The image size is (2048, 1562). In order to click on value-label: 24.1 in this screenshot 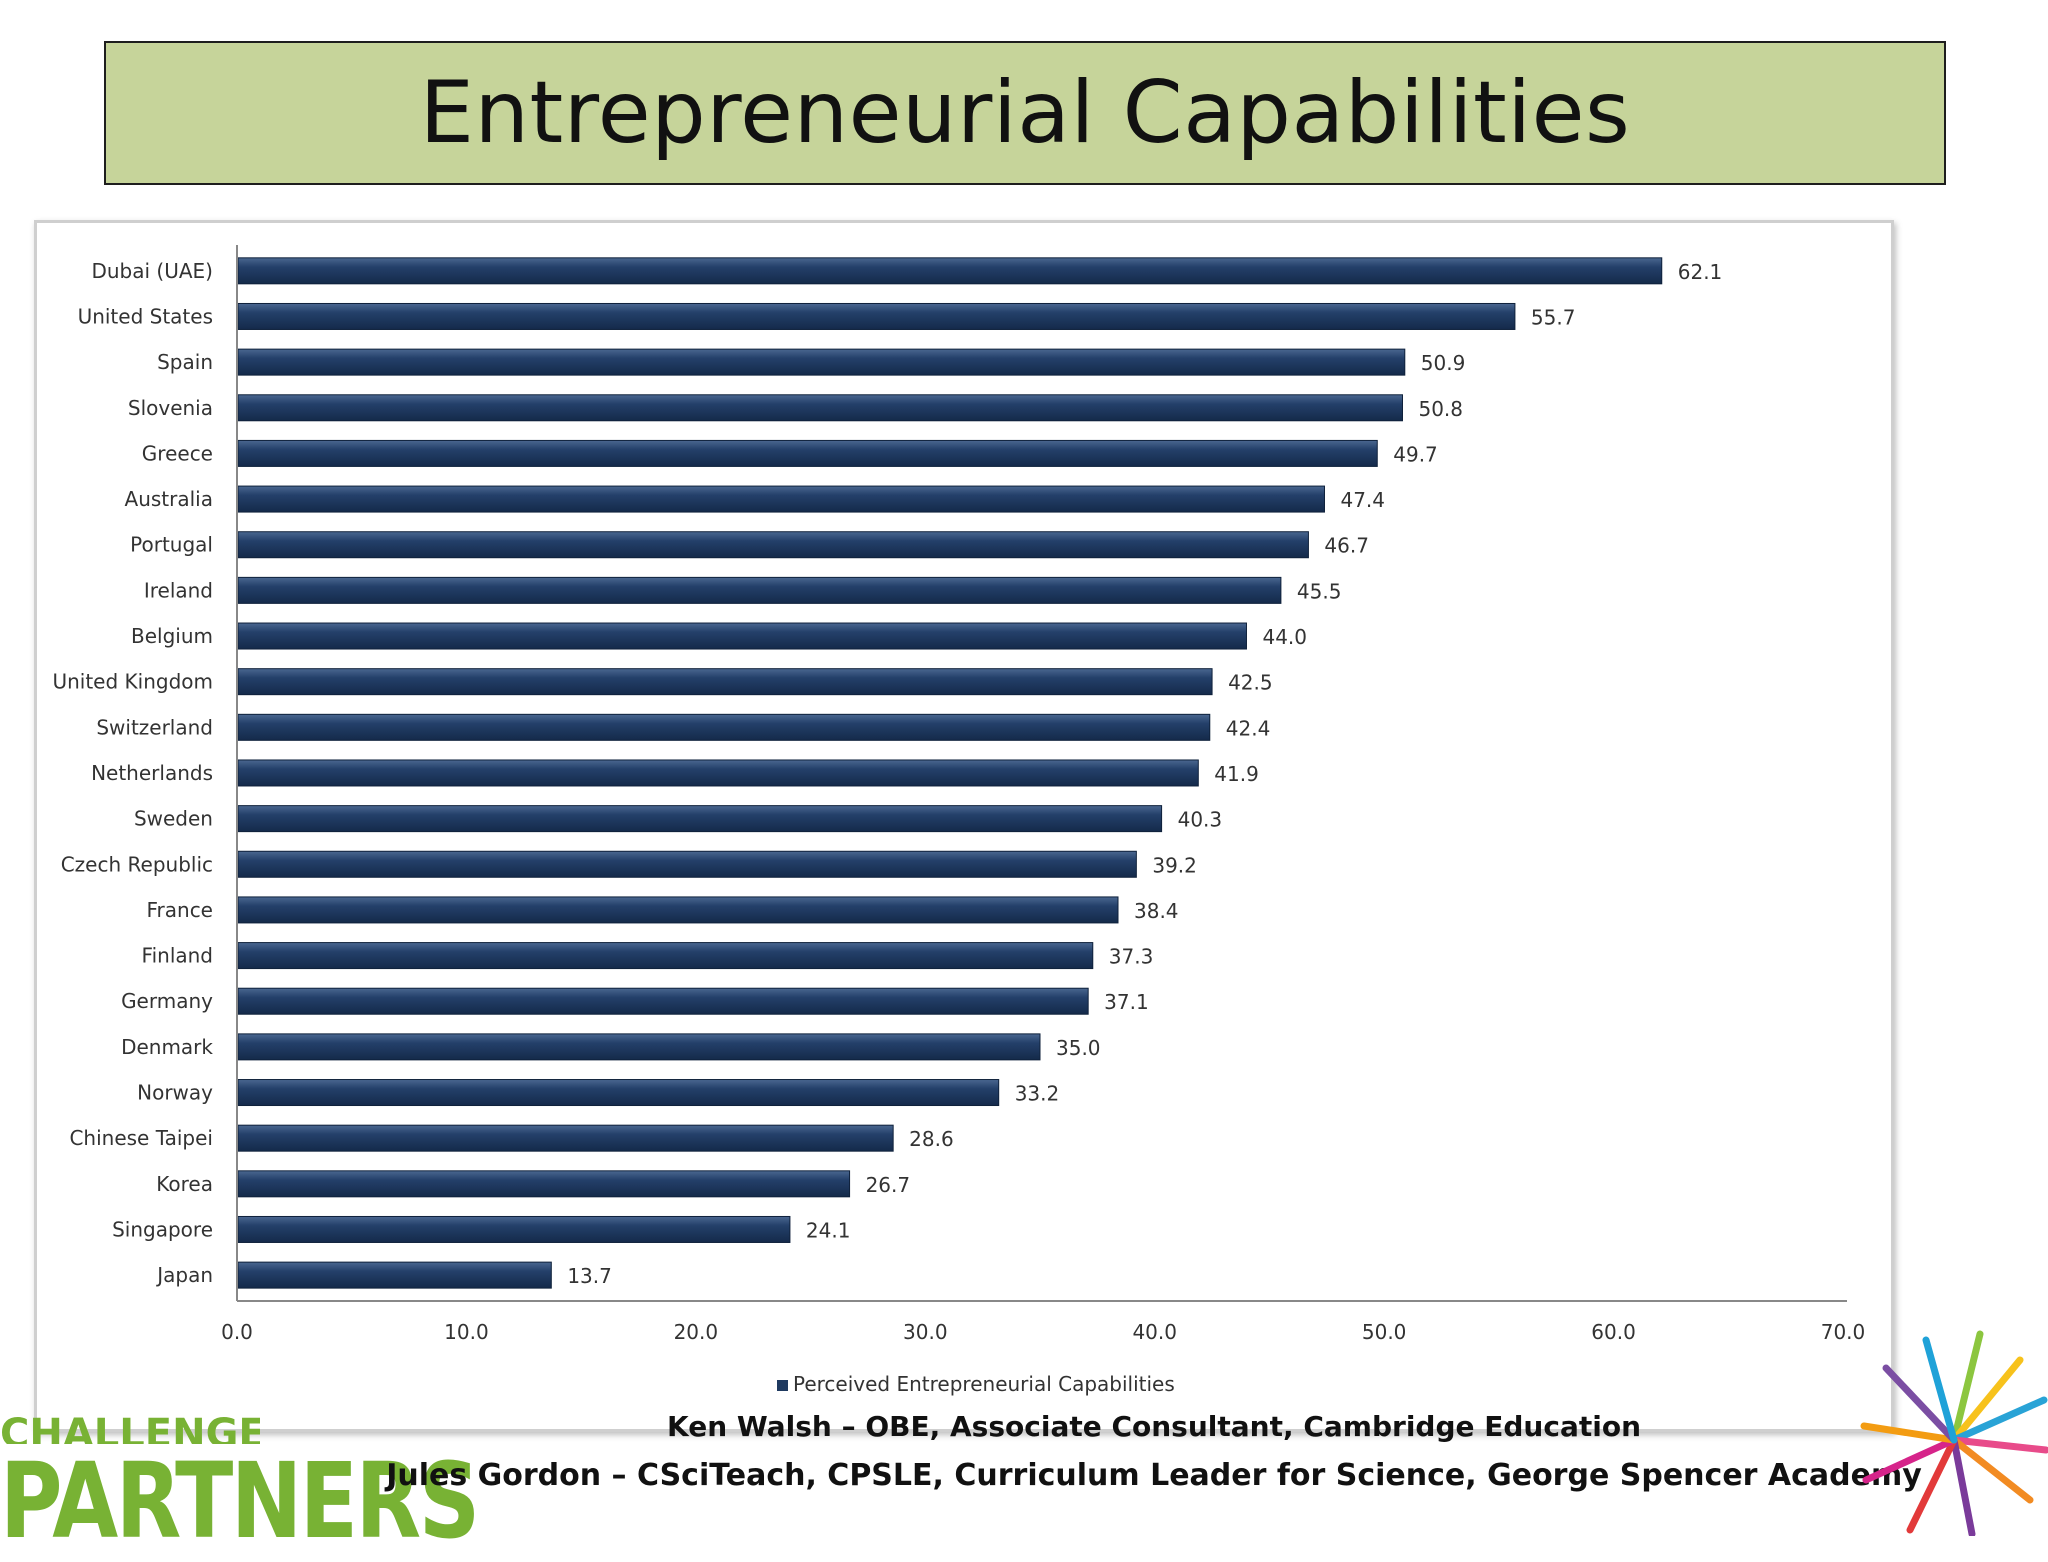, I will do `click(828, 1230)`.